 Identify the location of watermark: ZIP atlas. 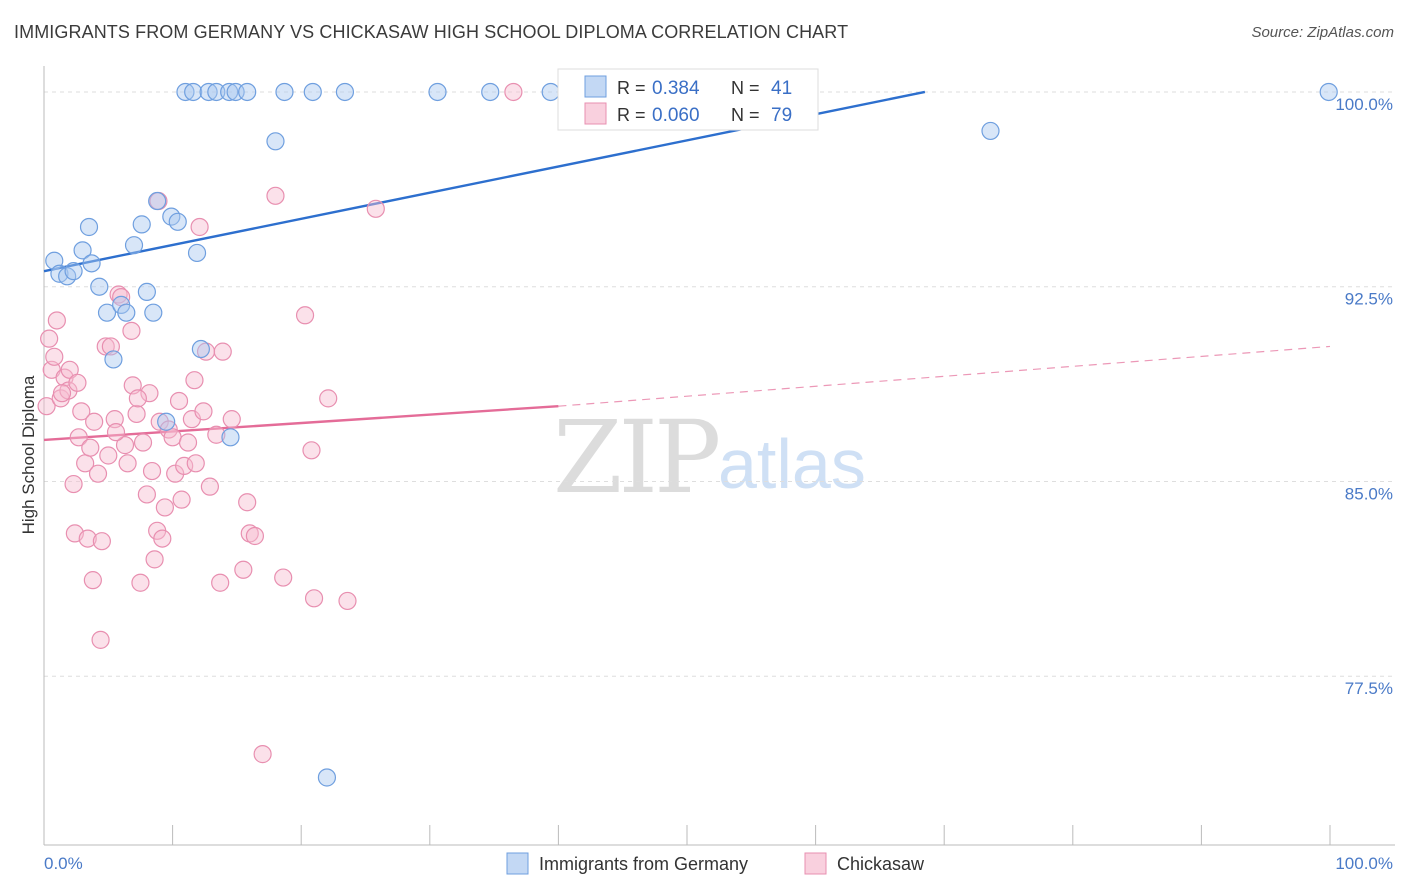
(709, 457).